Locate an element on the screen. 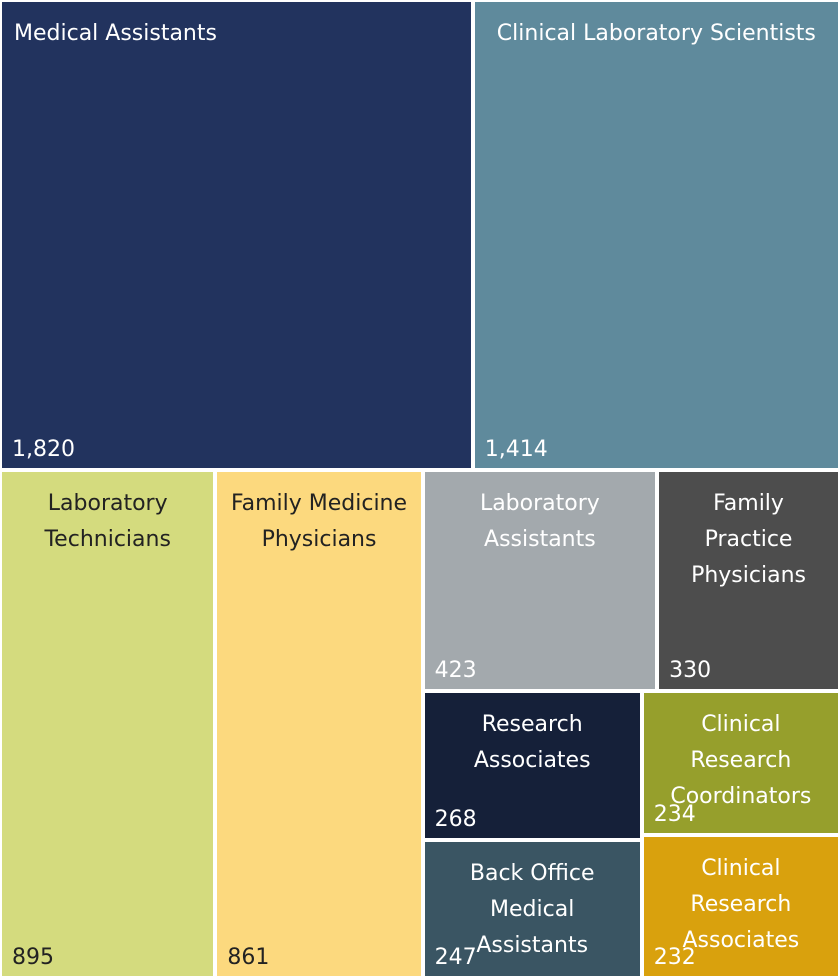 The image size is (840, 978). tile-label: Clinical Research Coordinators is located at coordinates (741, 760).